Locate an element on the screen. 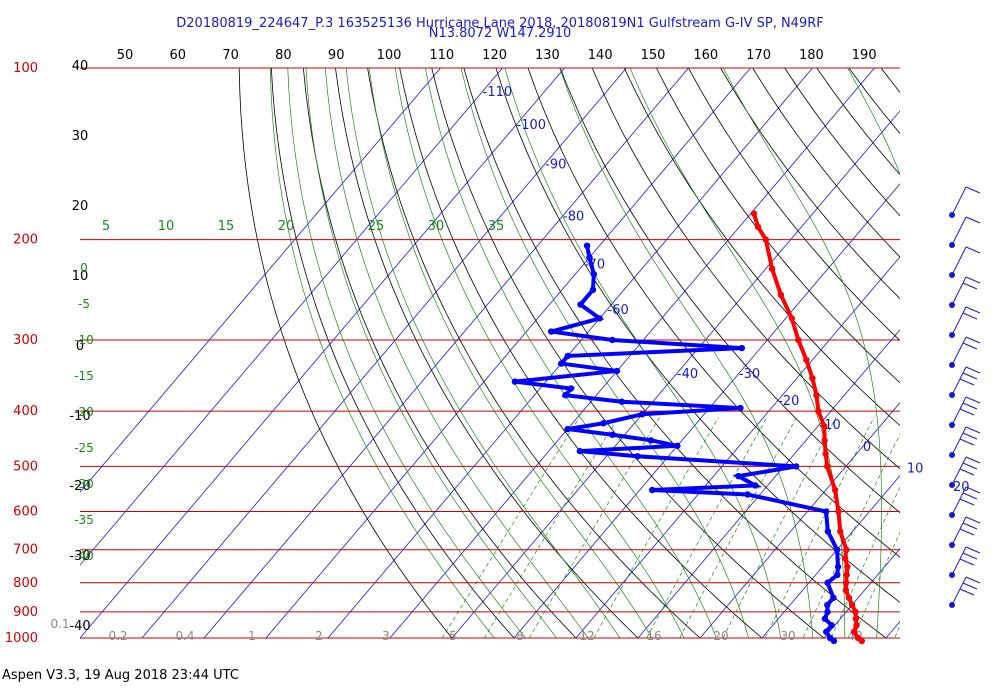 Image resolution: width=1000 pixels, height=700 pixels. left-green-label: -10 is located at coordinates (84, 340).